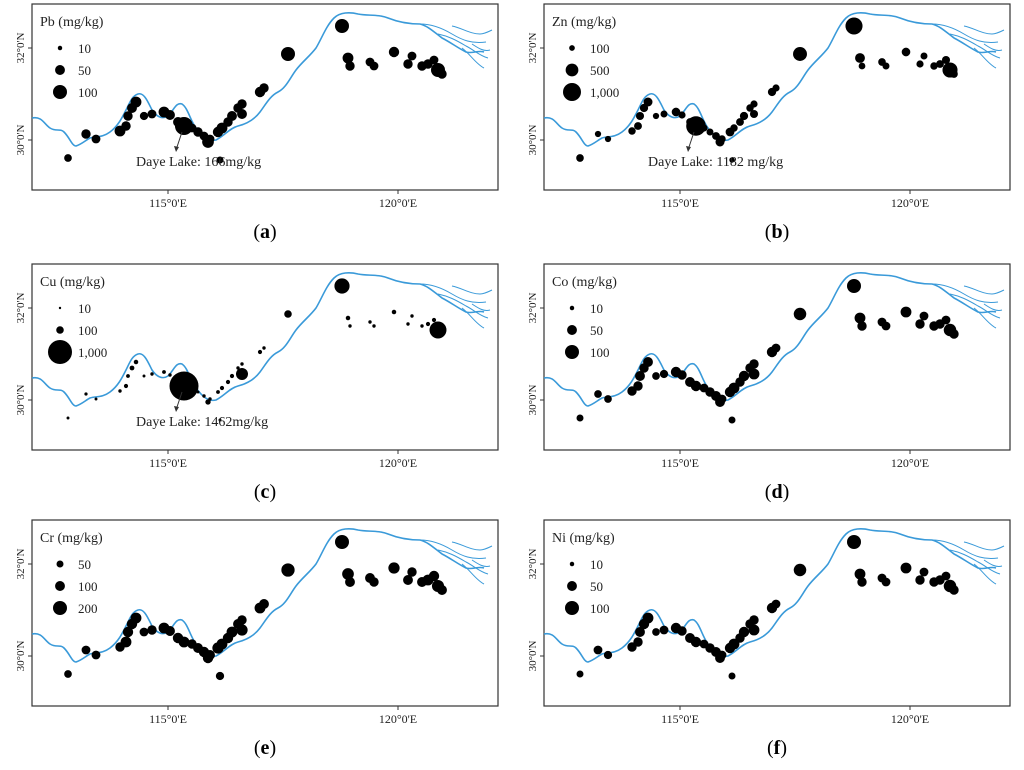 Image resolution: width=1024 pixels, height=770 pixels. Describe the element at coordinates (71, 573) in the screenshot. I see `legend: Cr (mg/kg) 50 100 200` at that location.